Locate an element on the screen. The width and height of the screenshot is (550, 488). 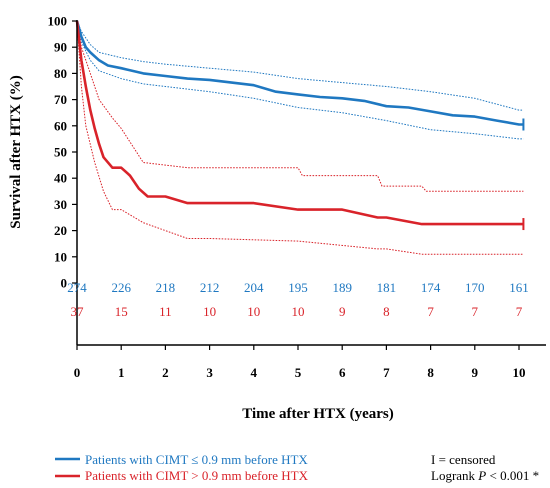
at-risk-count-series-2: 9 is located at coordinates (342, 311).